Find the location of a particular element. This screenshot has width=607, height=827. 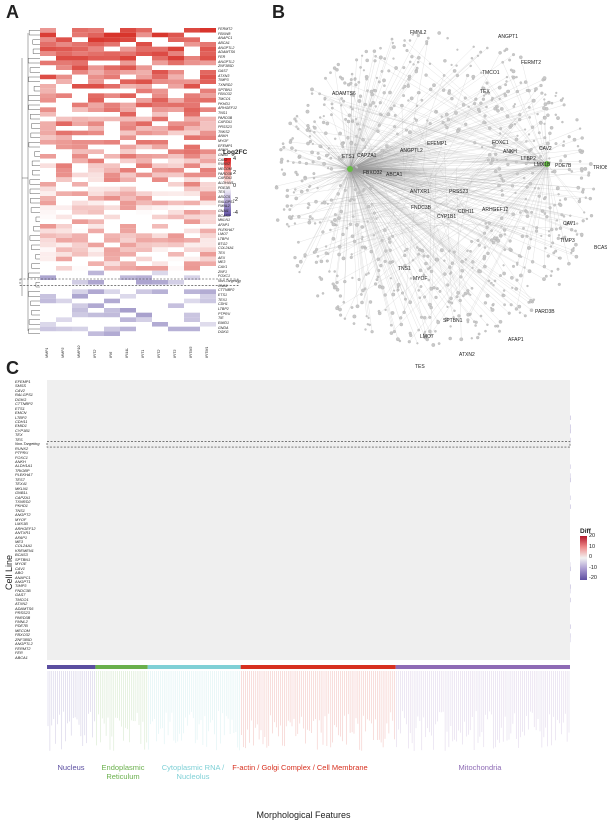

network-node-label: MYOF is located at coordinates (420, 279).